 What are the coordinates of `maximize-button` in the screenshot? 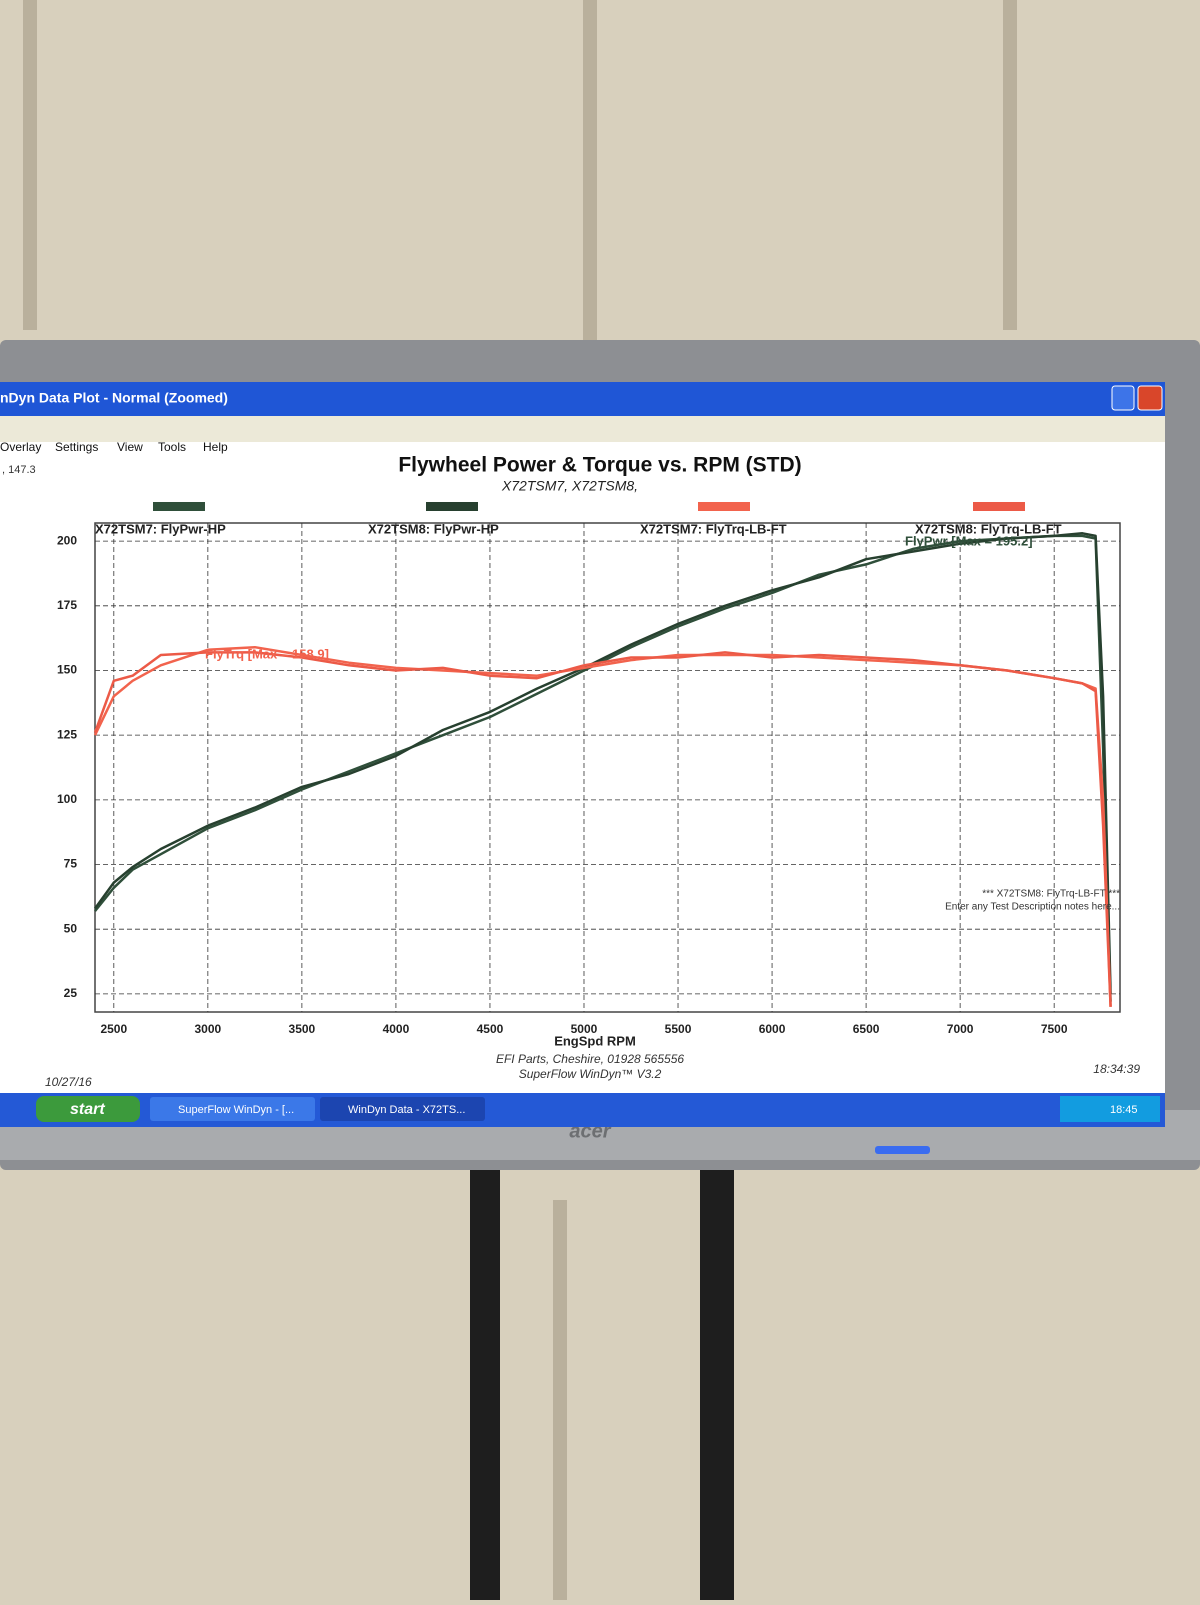 It's located at (1123, 398).